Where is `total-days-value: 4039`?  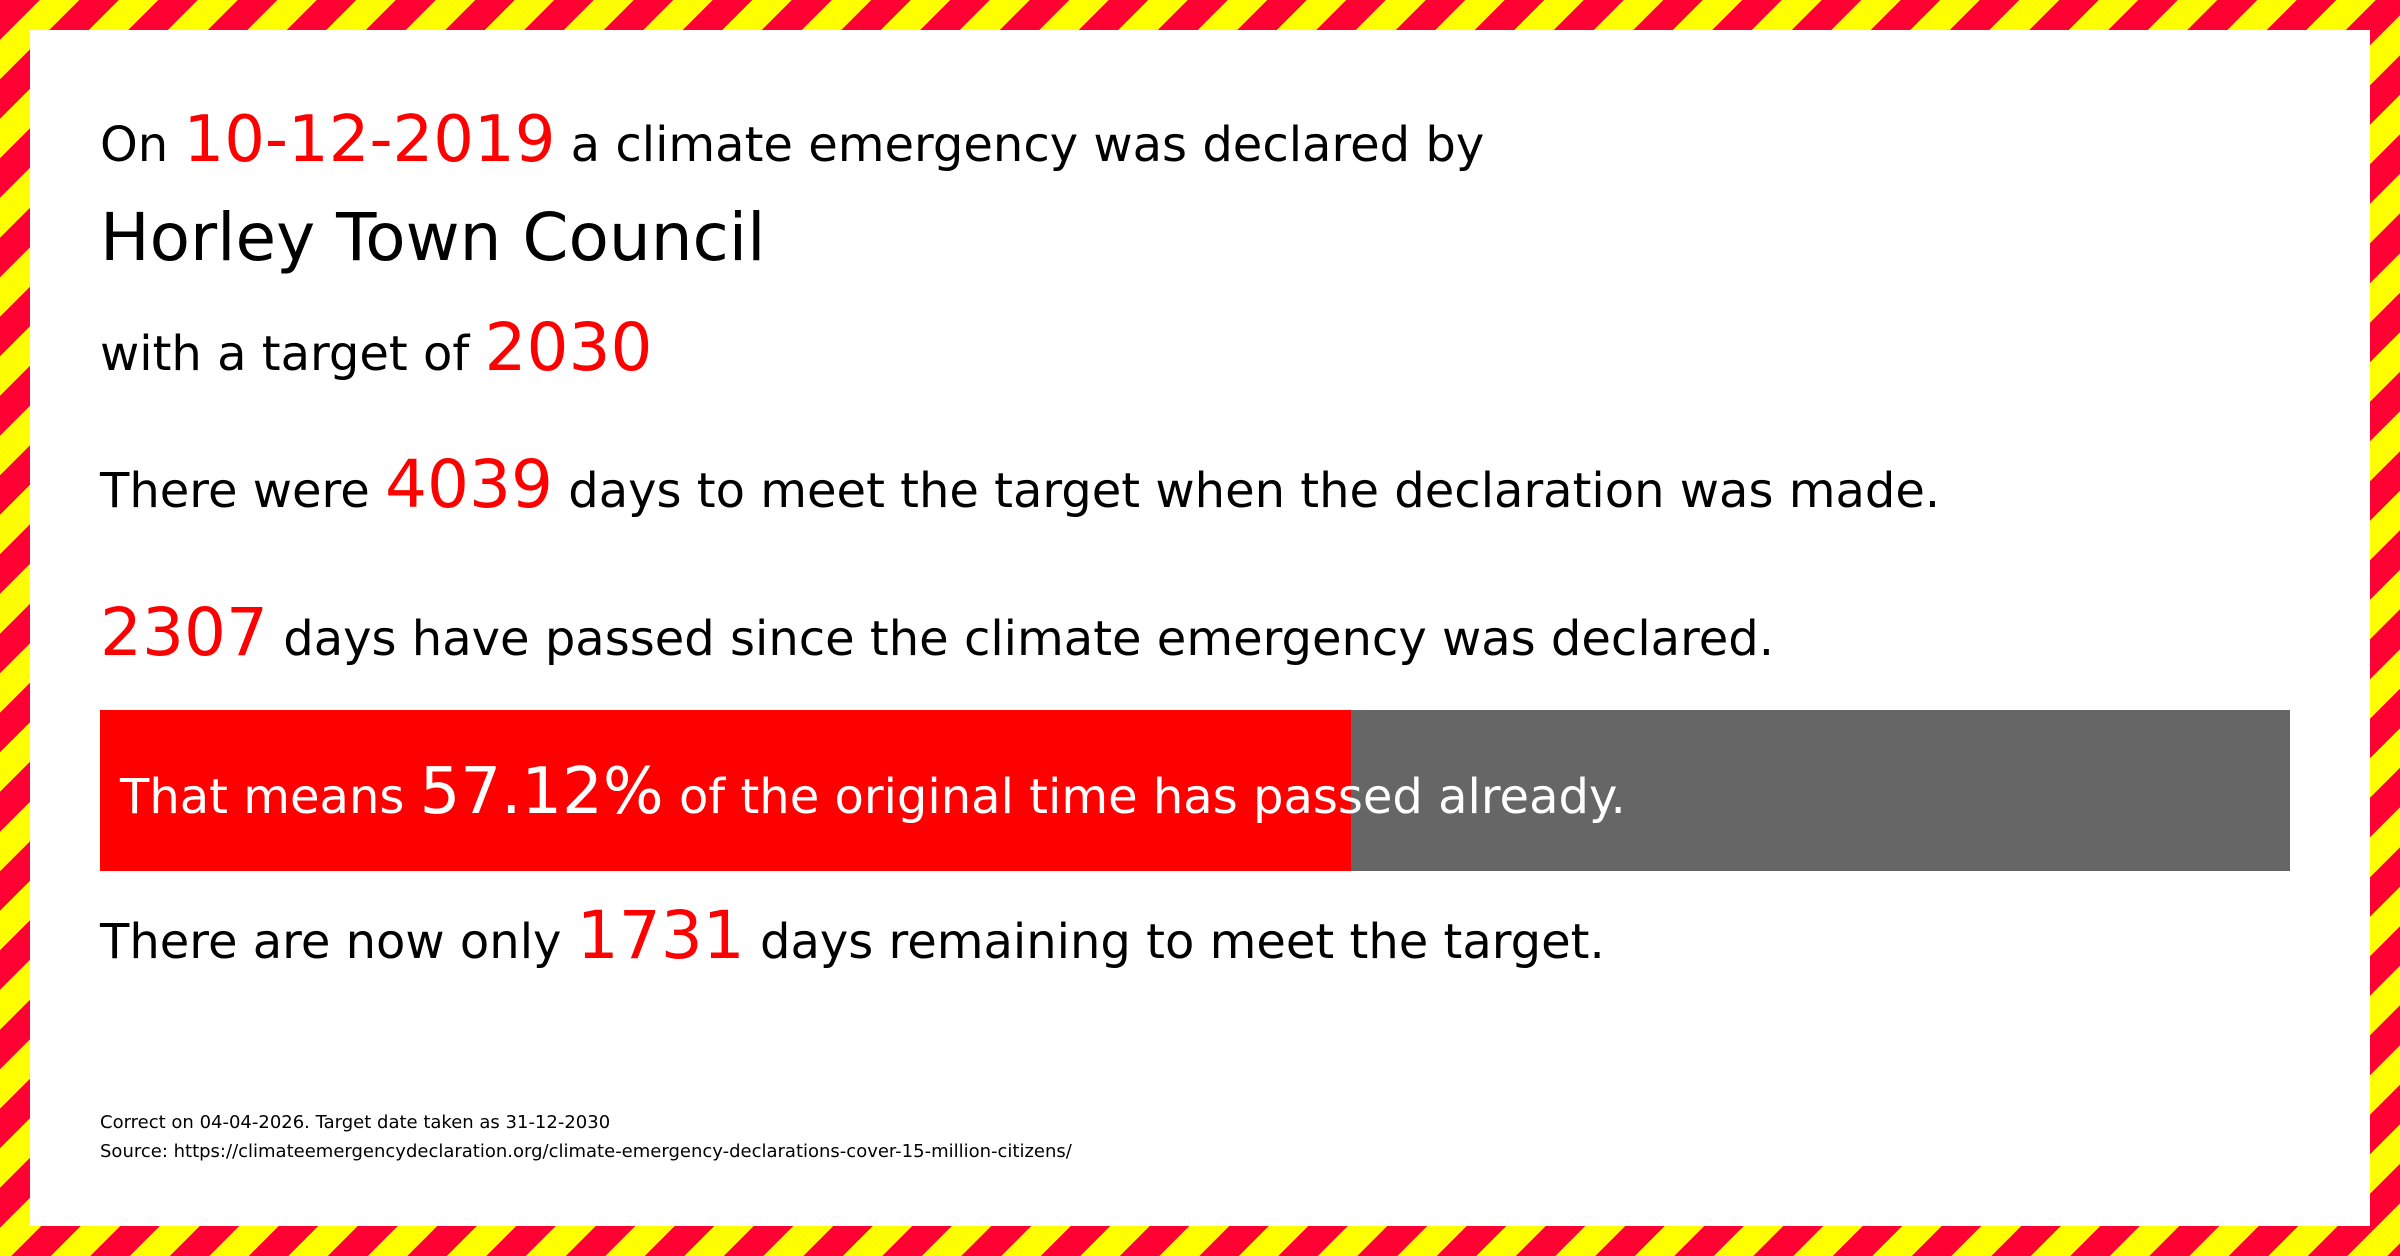
total-days-value: 4039 is located at coordinates (469, 484).